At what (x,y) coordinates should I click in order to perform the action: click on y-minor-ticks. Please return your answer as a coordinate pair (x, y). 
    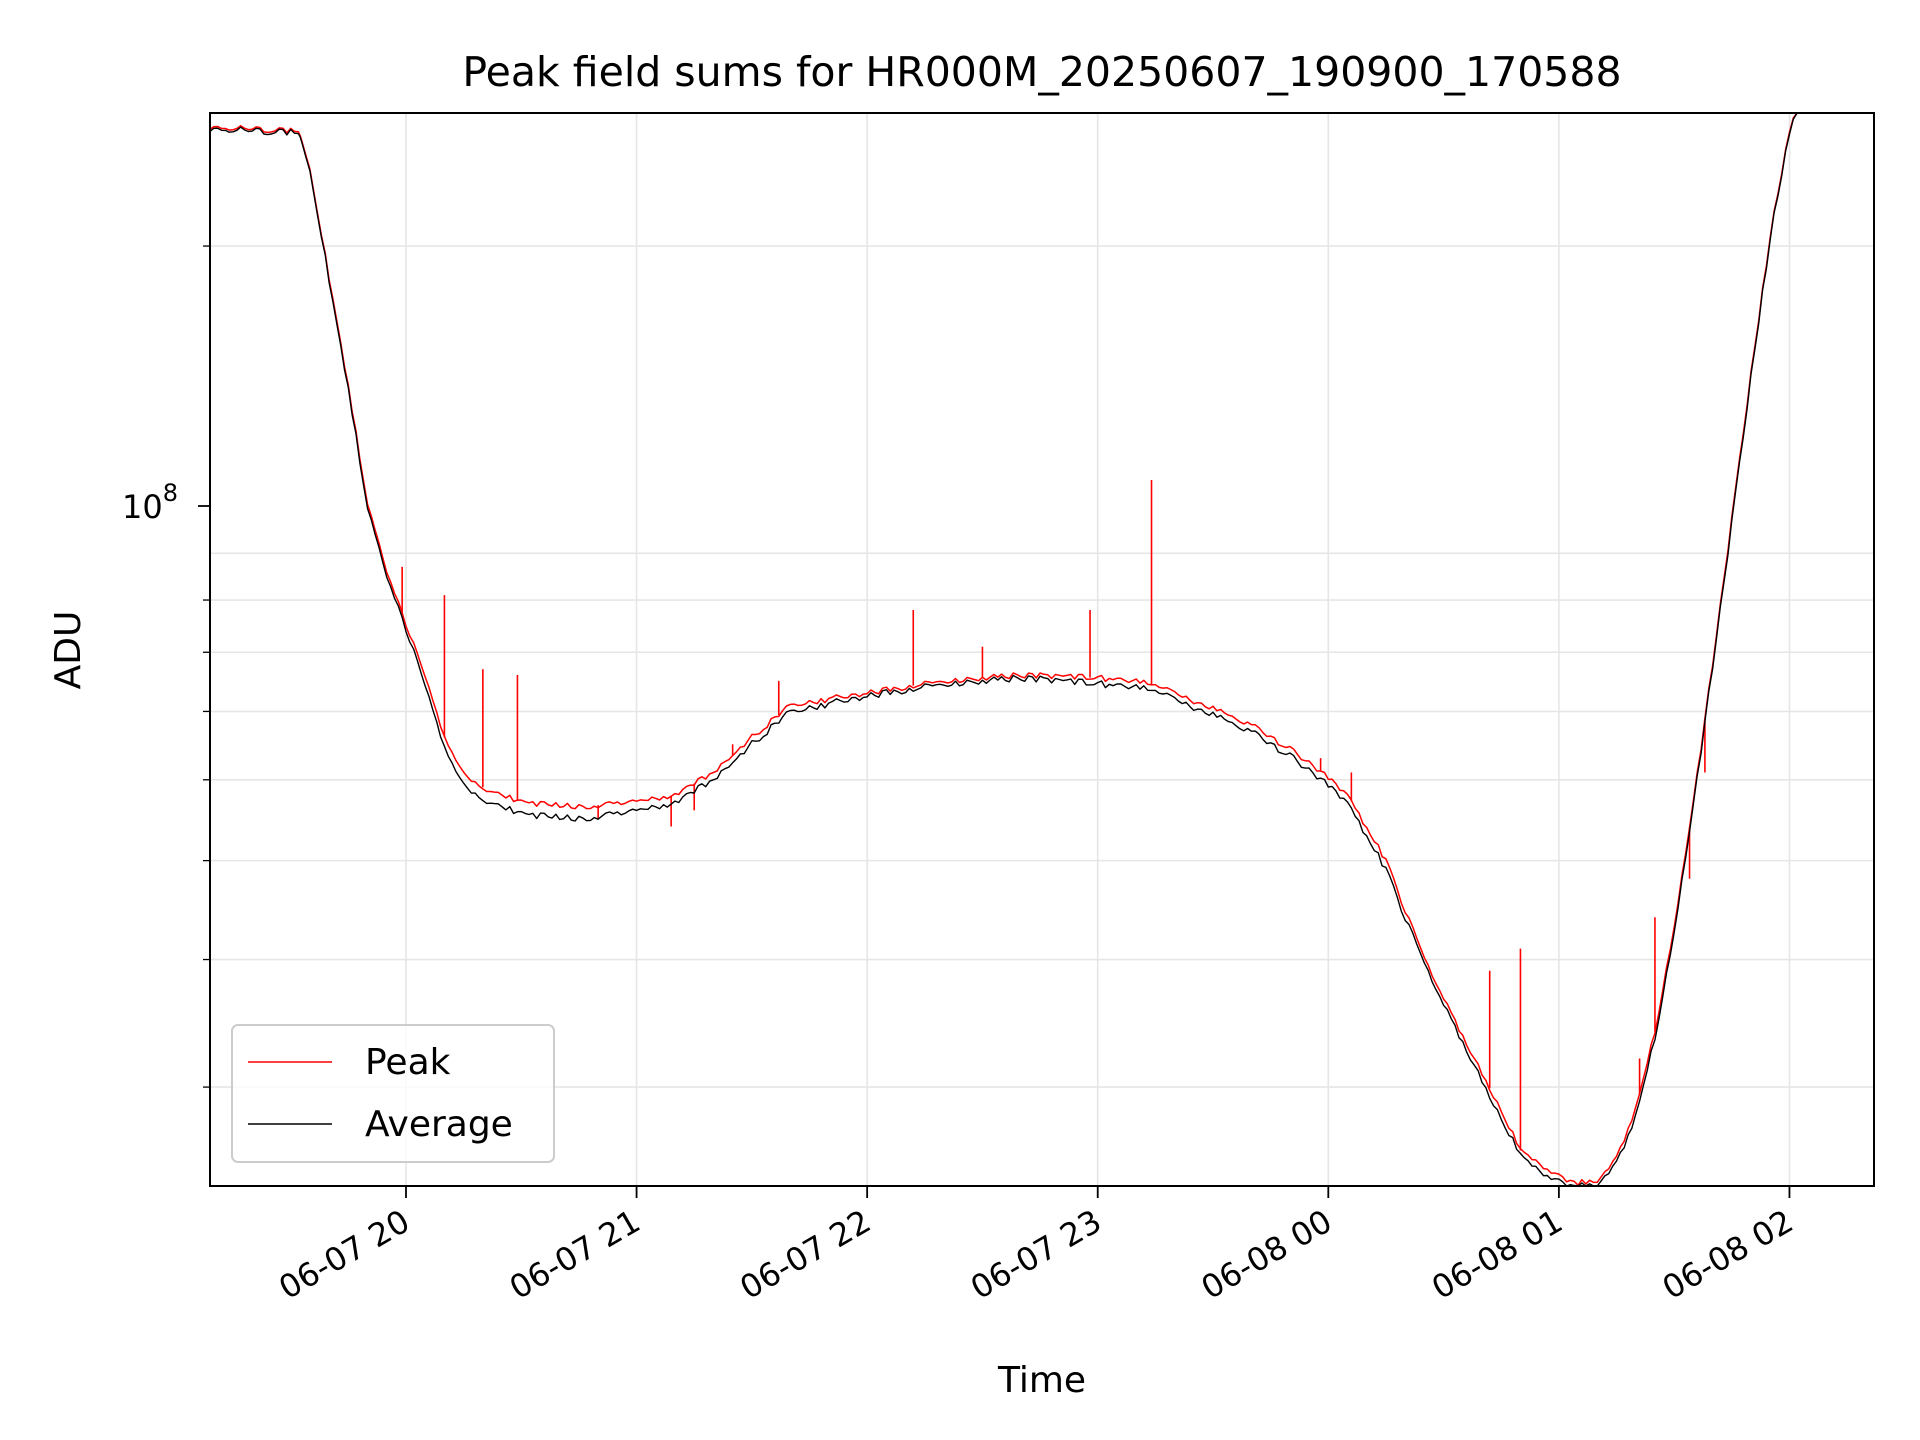
    Looking at the image, I should click on (206, 666).